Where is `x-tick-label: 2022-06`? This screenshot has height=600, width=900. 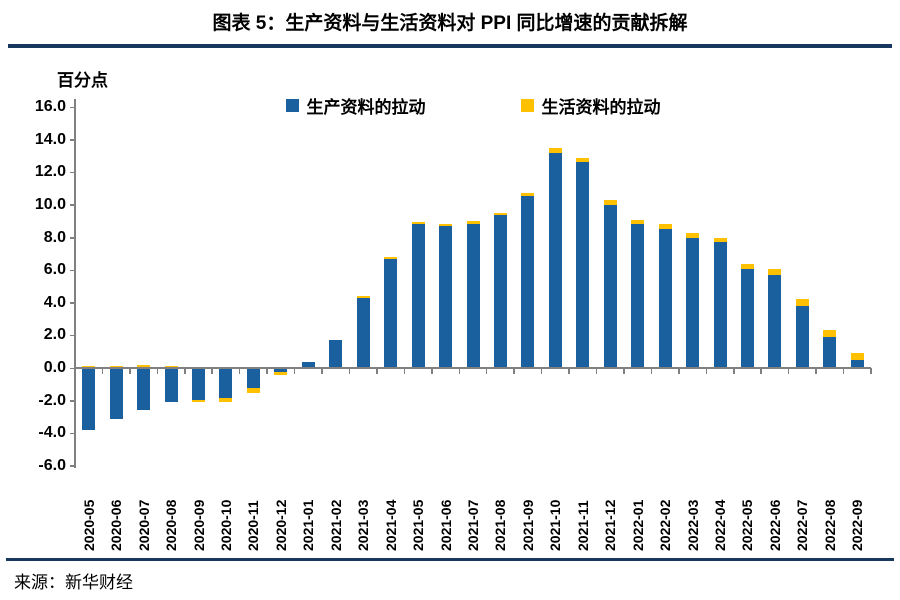
x-tick-label: 2022-06 is located at coordinates (774, 525).